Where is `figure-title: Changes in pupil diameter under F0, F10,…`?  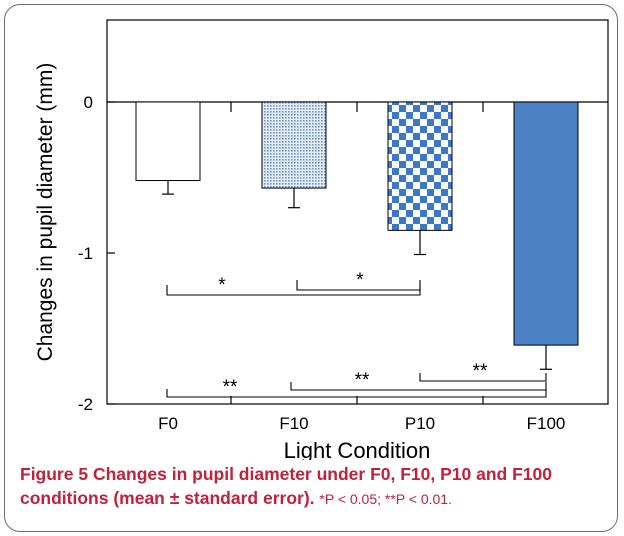 figure-title: Changes in pupil diameter under F0, F10,… is located at coordinates (286, 486).